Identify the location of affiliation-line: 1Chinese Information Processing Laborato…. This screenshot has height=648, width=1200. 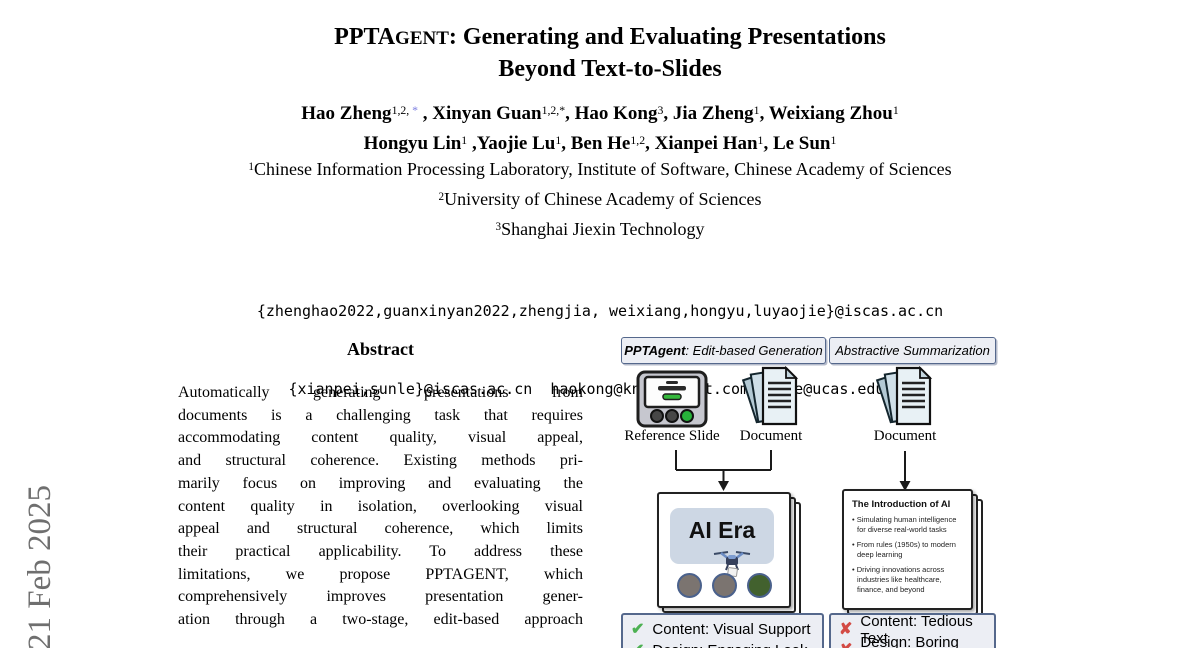
(600, 169).